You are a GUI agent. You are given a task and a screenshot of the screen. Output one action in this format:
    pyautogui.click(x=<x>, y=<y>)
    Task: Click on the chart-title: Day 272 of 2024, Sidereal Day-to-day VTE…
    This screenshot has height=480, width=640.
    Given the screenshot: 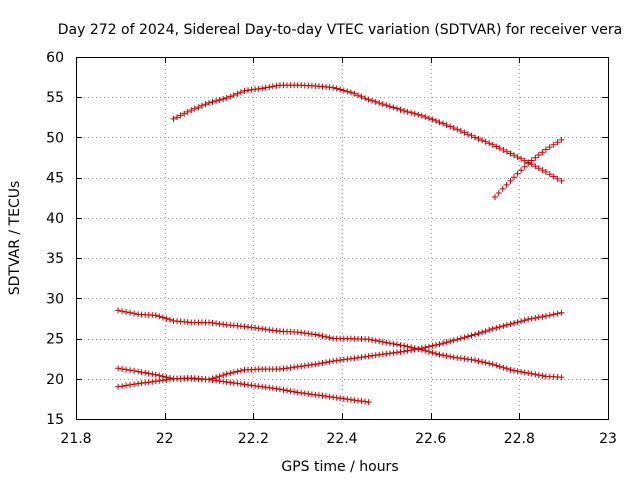 What is the action you would take?
    pyautogui.click(x=340, y=30)
    